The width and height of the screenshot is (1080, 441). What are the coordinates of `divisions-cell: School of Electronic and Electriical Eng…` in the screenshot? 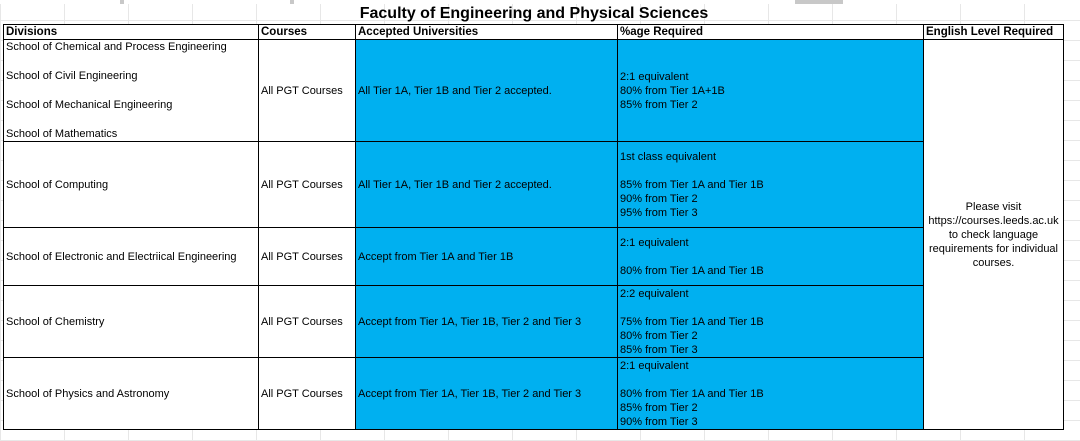 It's located at (131, 256).